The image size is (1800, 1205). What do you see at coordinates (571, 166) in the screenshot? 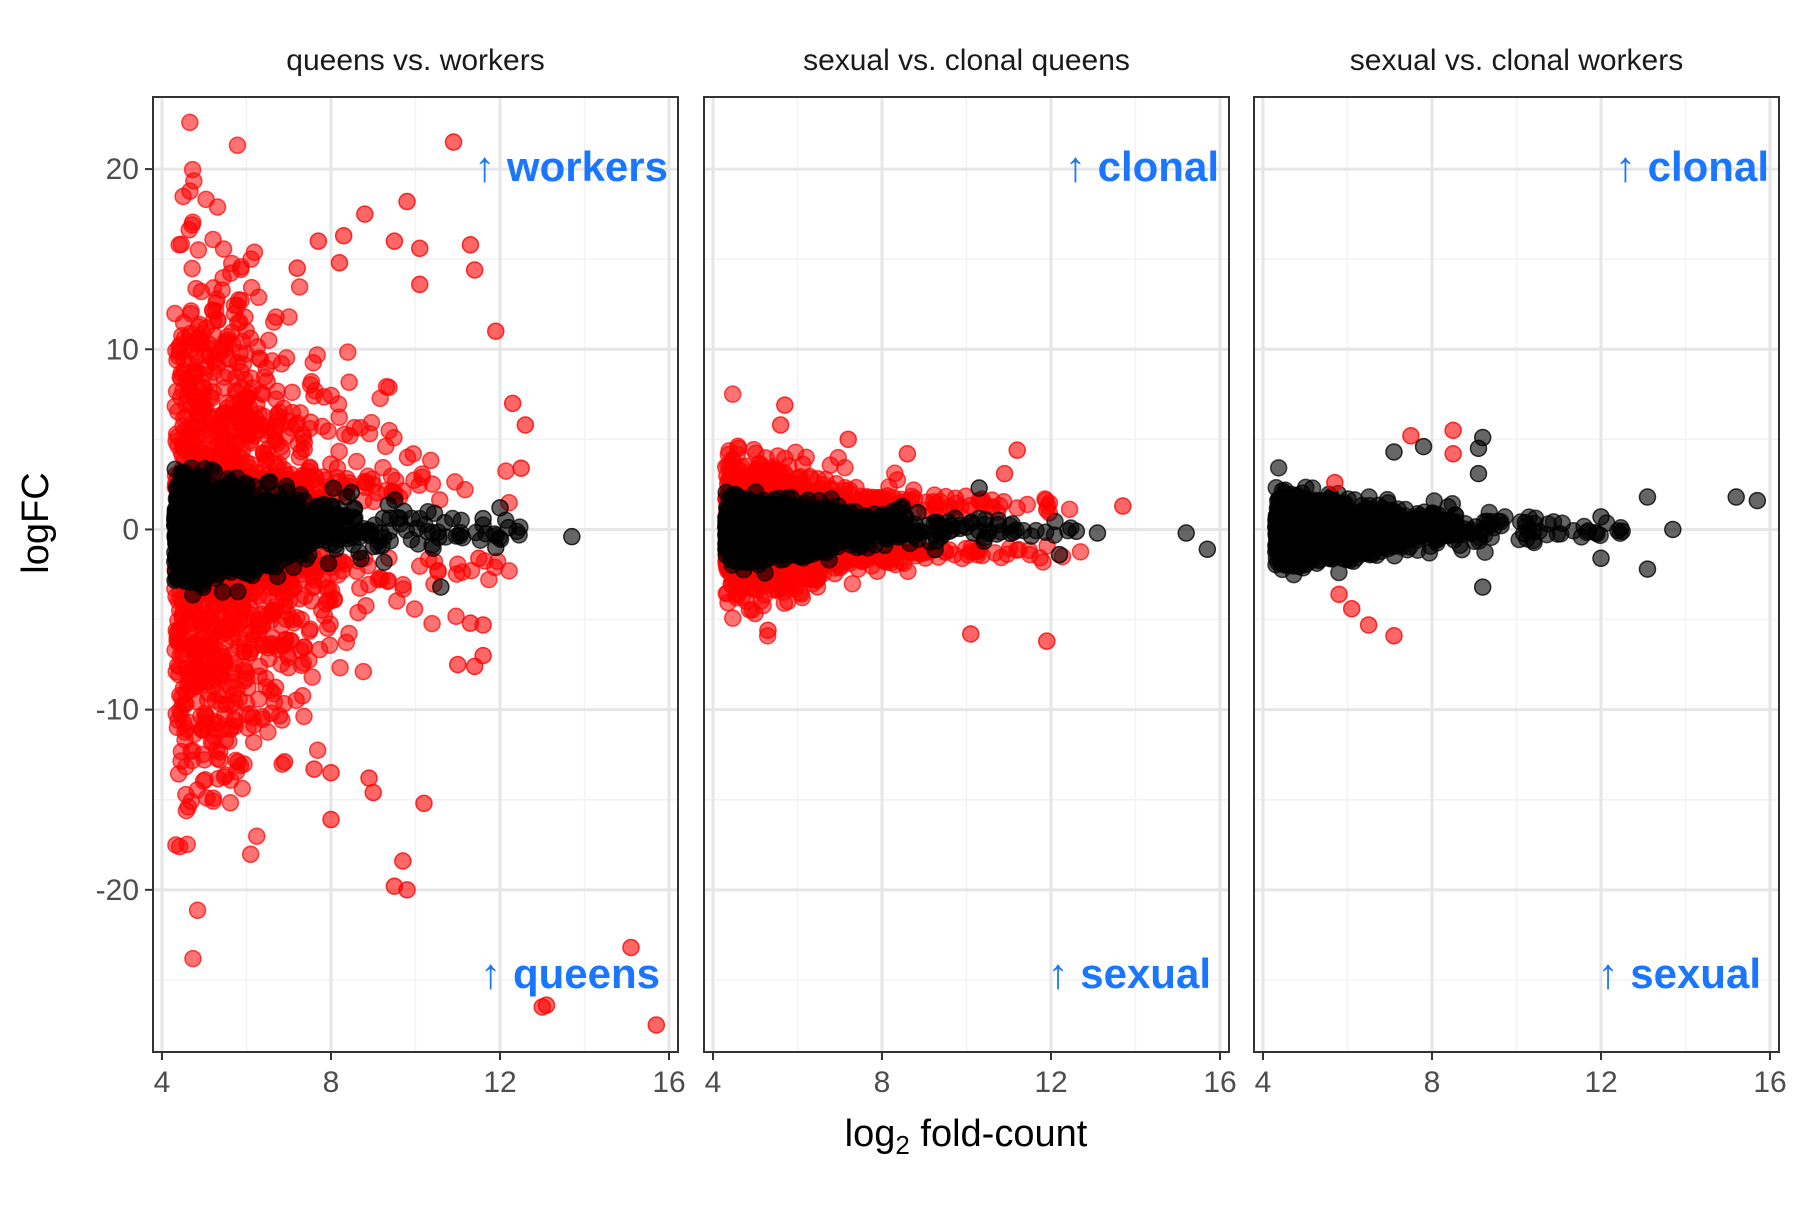
I see `annotation-top: ↑ workers` at bounding box center [571, 166].